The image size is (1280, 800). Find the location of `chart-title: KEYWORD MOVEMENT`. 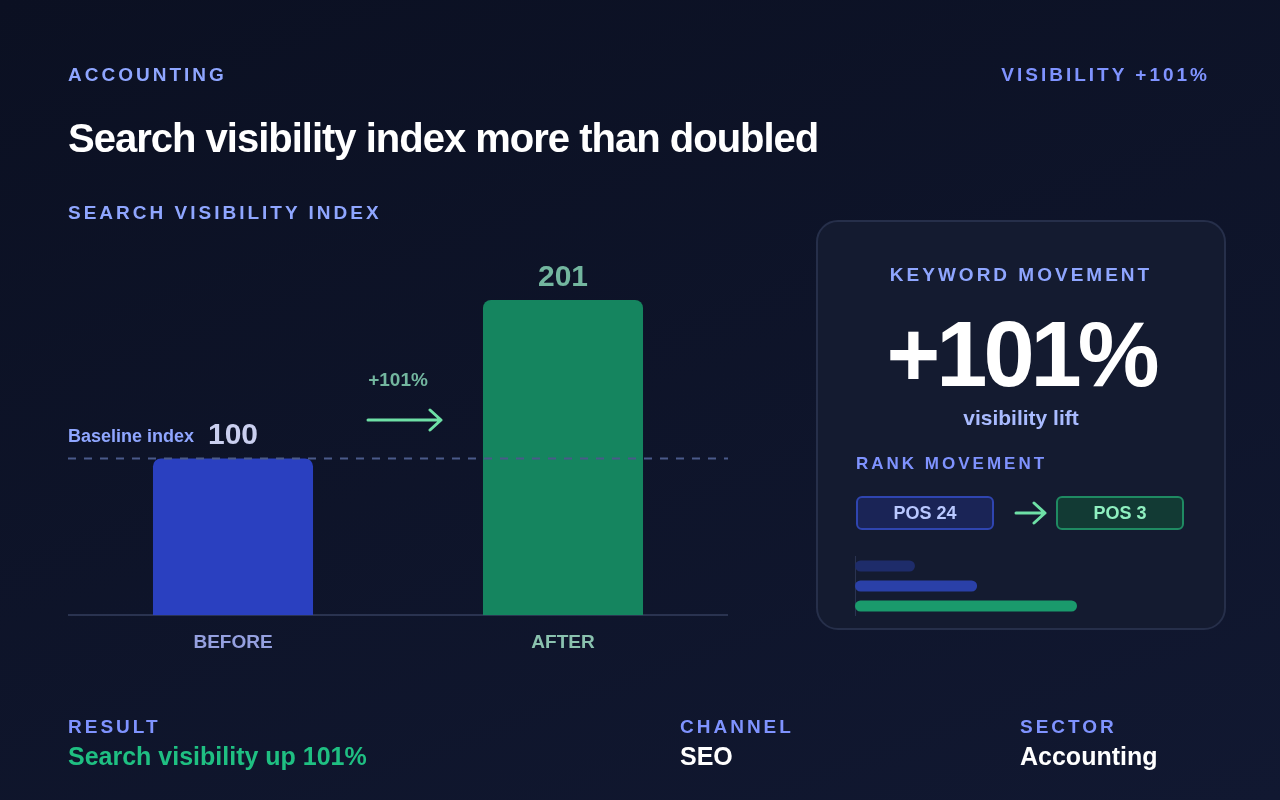

chart-title: KEYWORD MOVEMENT is located at coordinates (1021, 275).